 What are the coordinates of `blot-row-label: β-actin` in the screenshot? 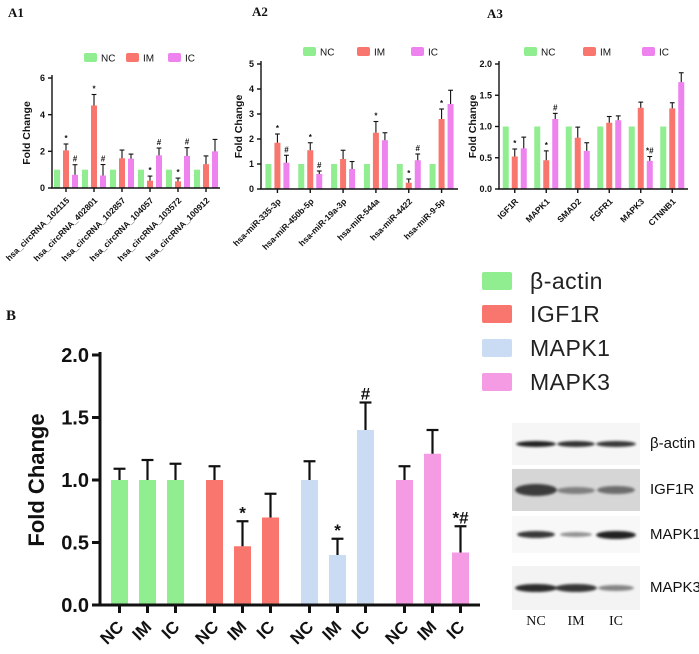 It's located at (673, 443).